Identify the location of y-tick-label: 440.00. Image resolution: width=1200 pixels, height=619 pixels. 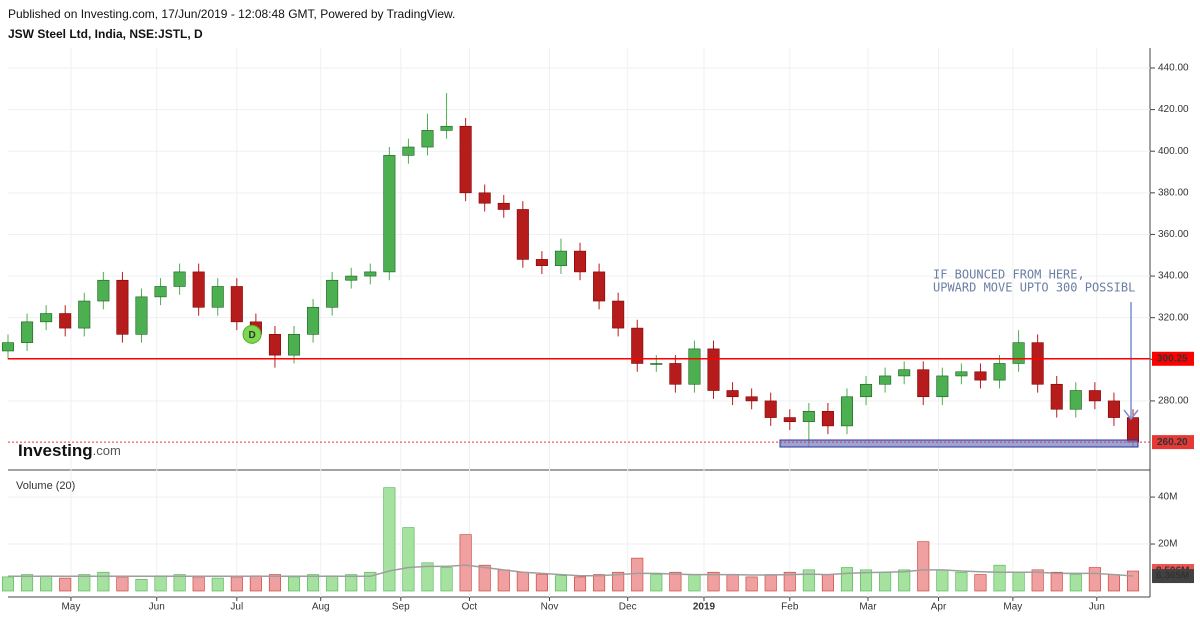
(1173, 68).